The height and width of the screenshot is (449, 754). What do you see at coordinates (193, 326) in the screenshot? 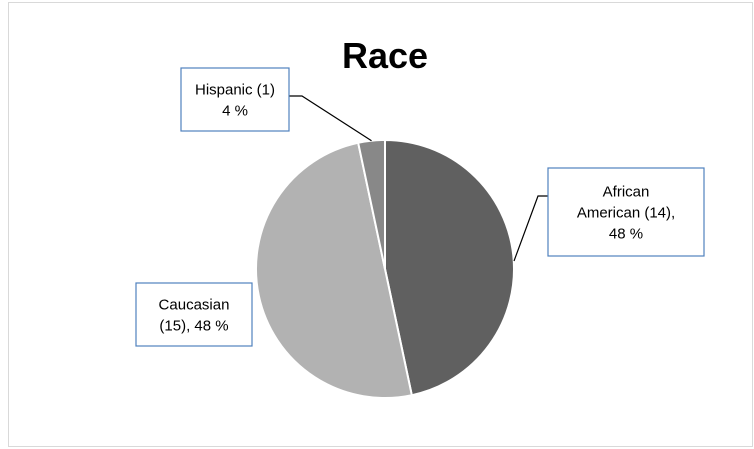
I see `data-label-caucasian-line-2: (15), 48 %` at bounding box center [193, 326].